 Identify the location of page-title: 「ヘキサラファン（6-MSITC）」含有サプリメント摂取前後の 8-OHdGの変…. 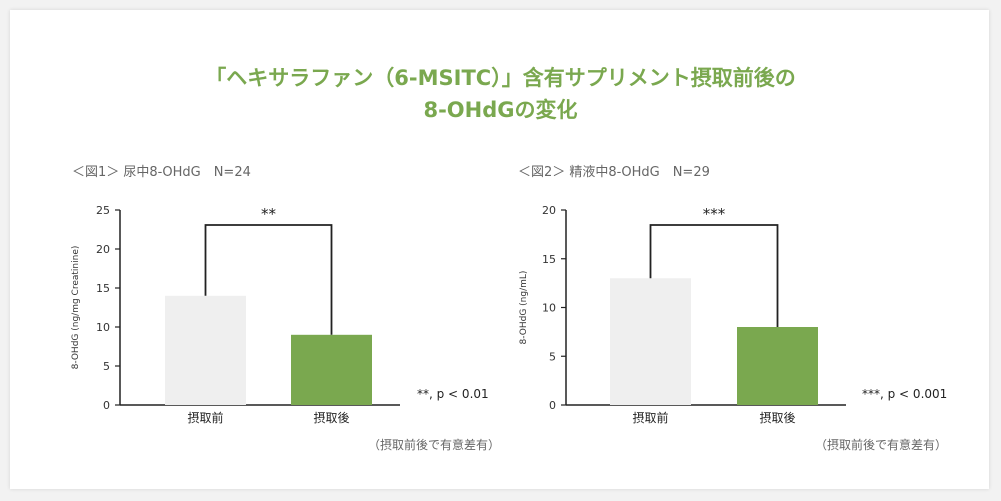
(500, 94).